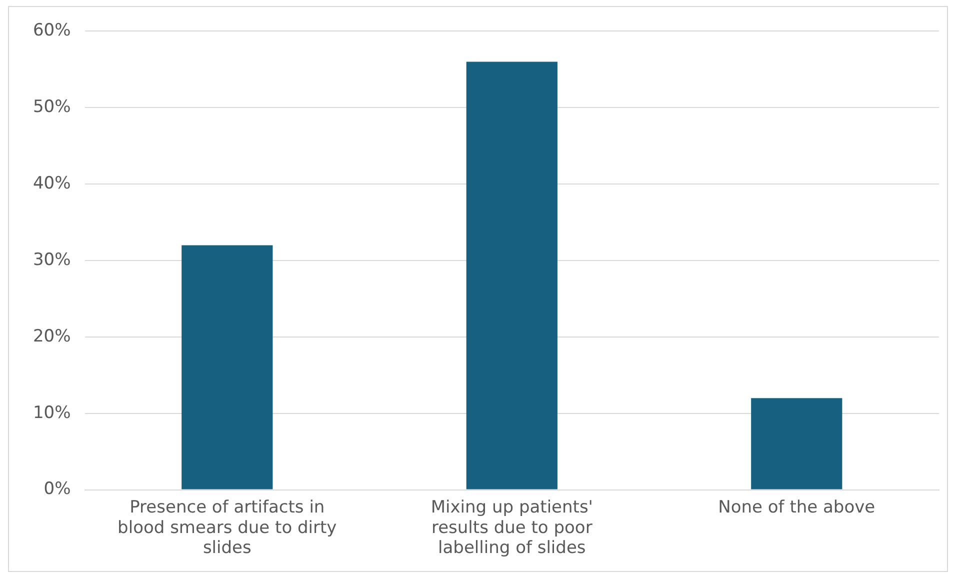 Image resolution: width=954 pixels, height=577 pixels. I want to click on y-tick-label: 0%, so click(57, 489).